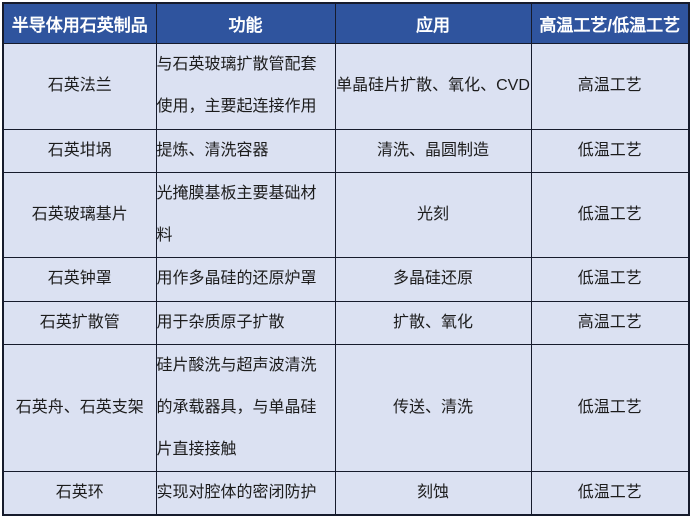 The width and height of the screenshot is (690, 516). Describe the element at coordinates (79, 492) in the screenshot. I see `product-cell: 石英环` at that location.